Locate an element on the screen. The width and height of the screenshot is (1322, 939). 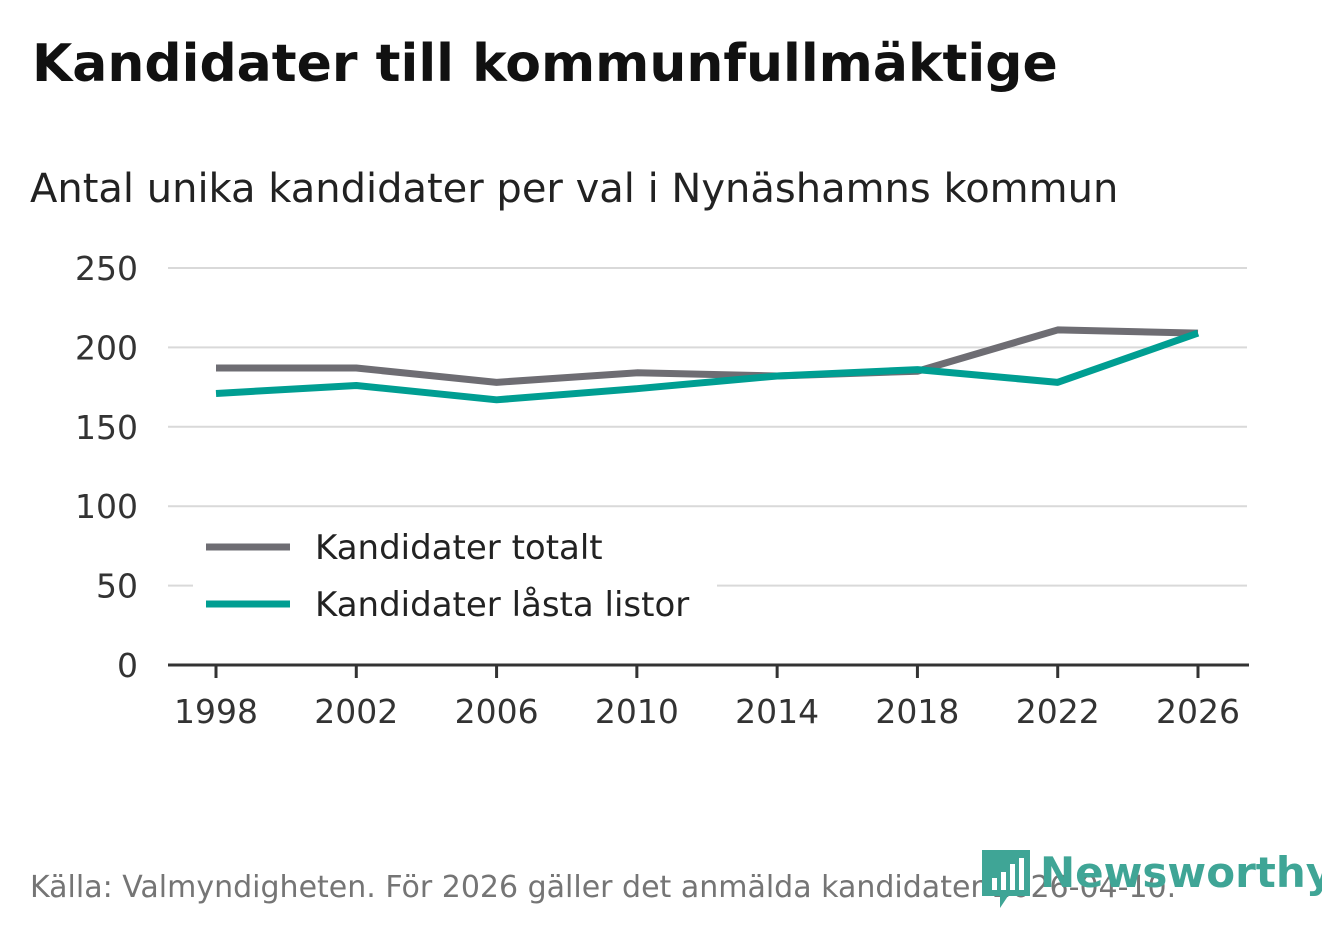
x-tick-label: 2026 is located at coordinates (1198, 711).